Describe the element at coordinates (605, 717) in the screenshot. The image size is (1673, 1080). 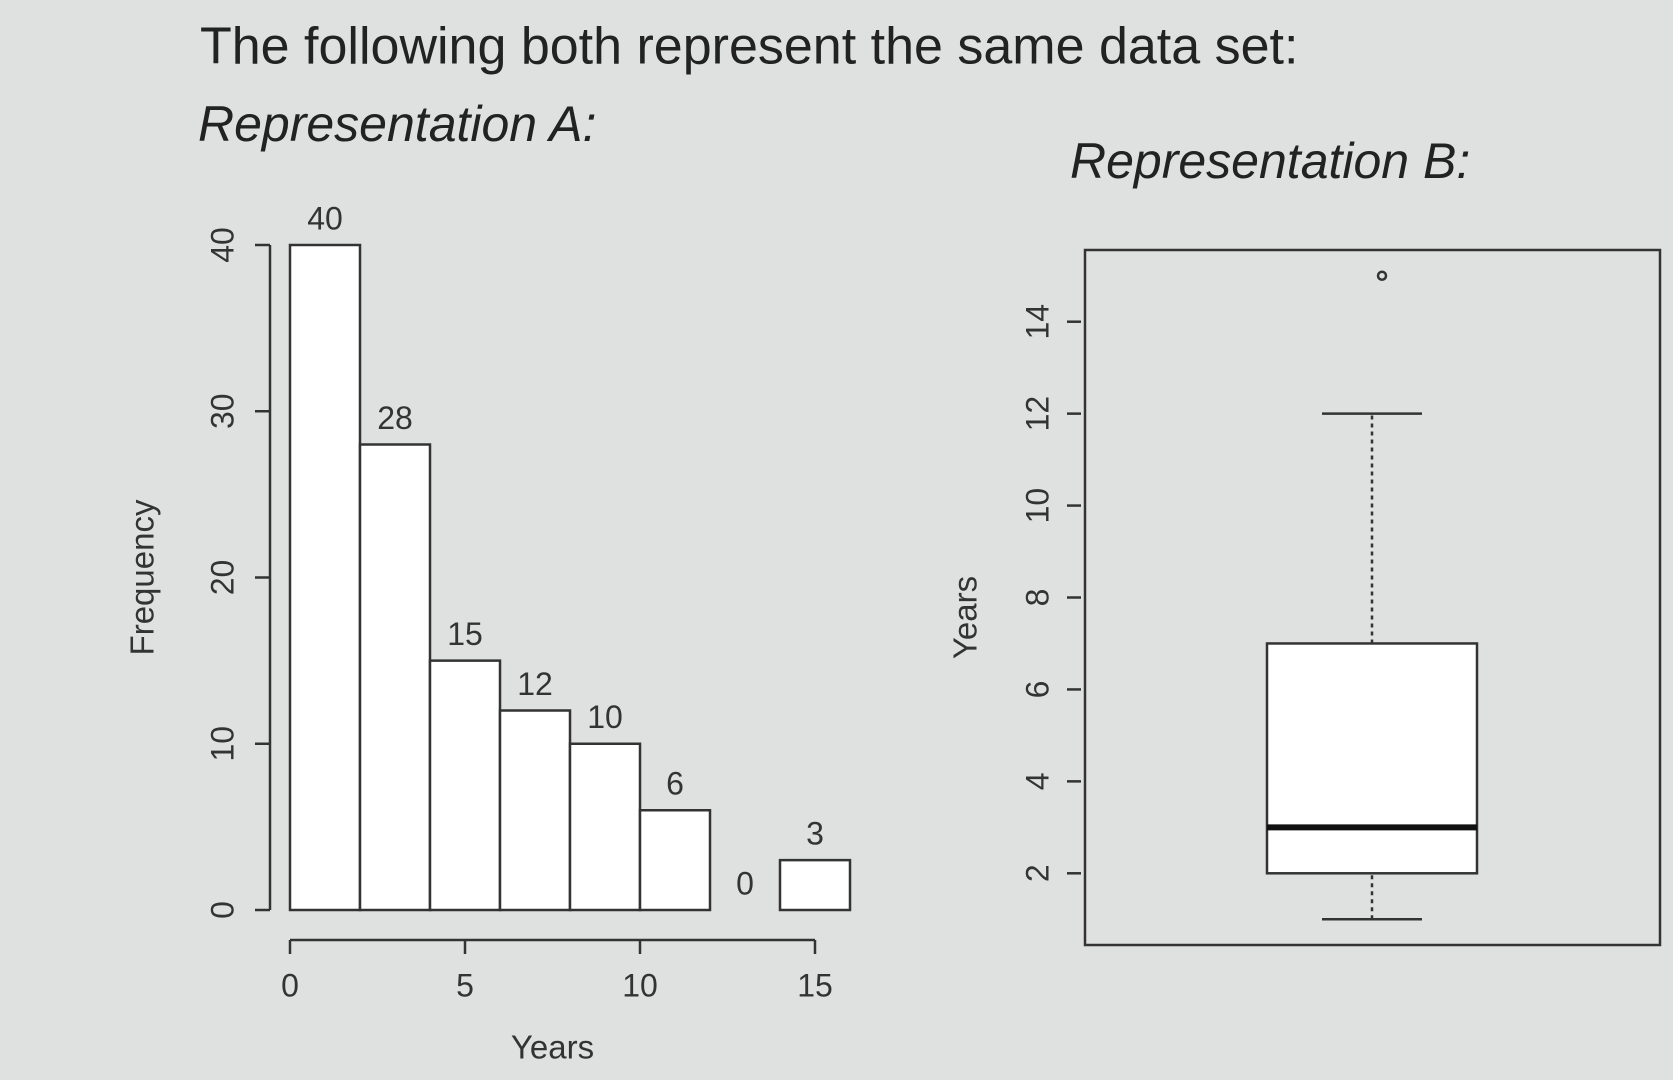
I see `value-label: 10` at that location.